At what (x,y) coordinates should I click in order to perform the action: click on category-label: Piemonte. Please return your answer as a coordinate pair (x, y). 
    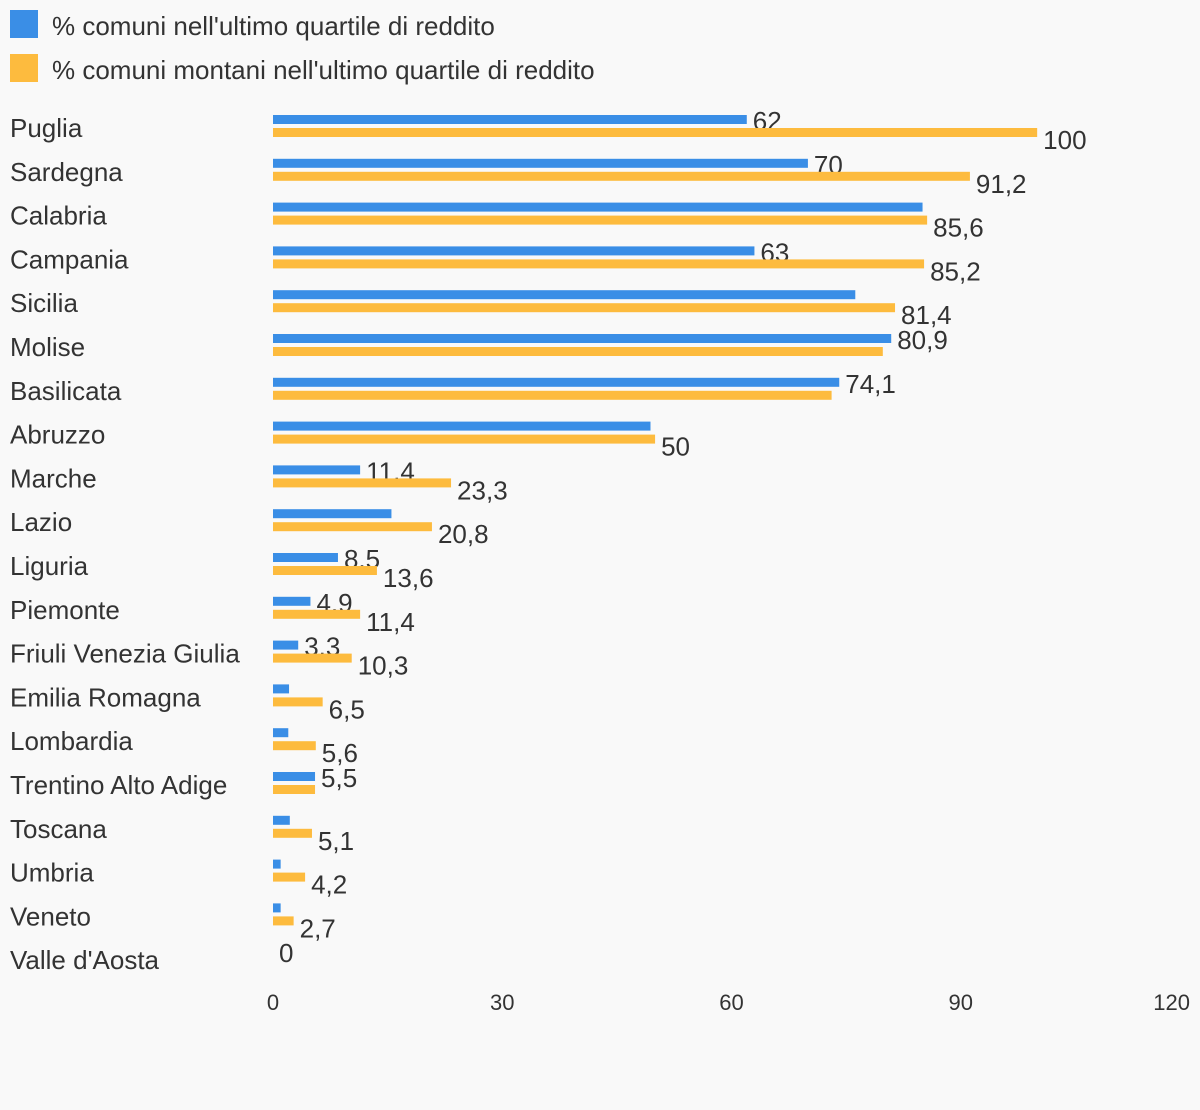
    Looking at the image, I should click on (65, 610).